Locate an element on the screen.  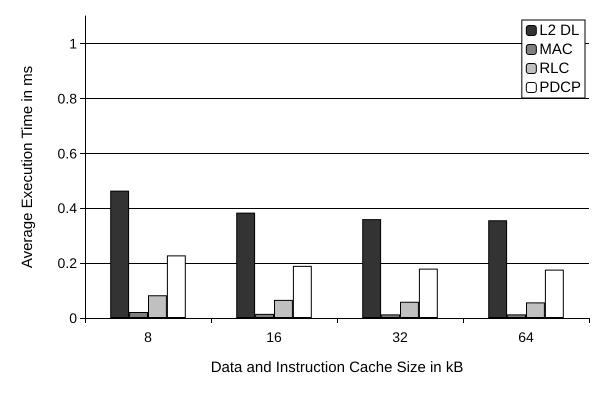
y-tick-label: 0 is located at coordinates (73, 318).